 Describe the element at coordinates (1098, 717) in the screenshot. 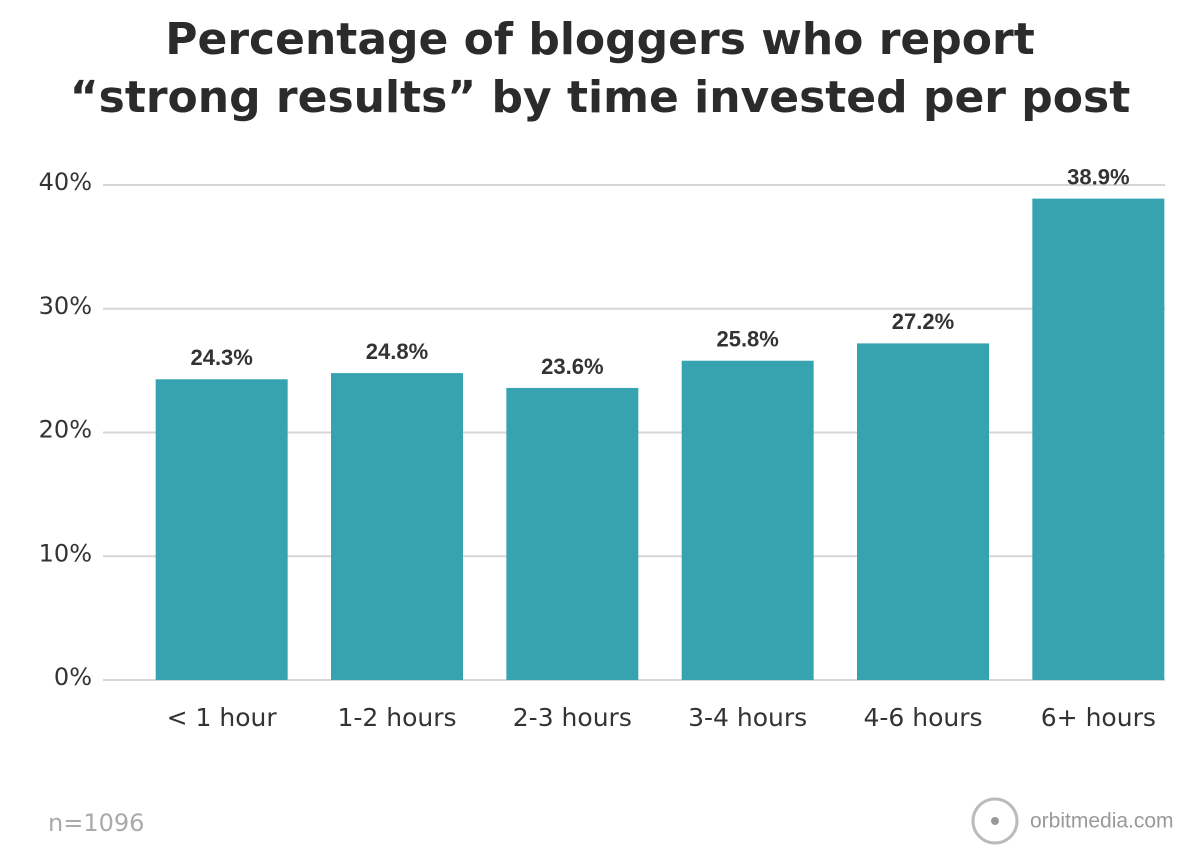

I see `x-tick-label: 6+ hours` at that location.